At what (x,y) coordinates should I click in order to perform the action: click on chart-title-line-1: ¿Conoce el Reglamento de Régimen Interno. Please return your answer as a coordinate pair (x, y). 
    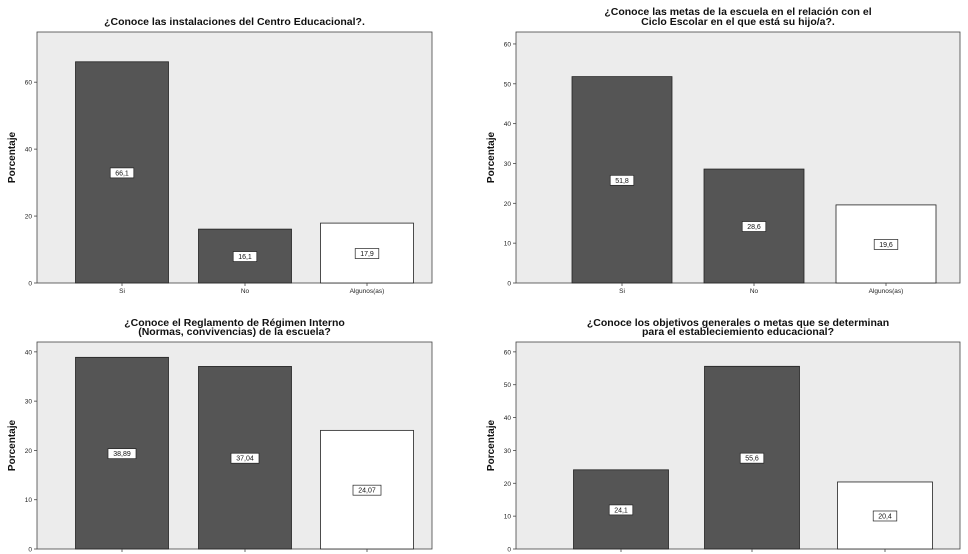
    Looking at the image, I should click on (234, 323).